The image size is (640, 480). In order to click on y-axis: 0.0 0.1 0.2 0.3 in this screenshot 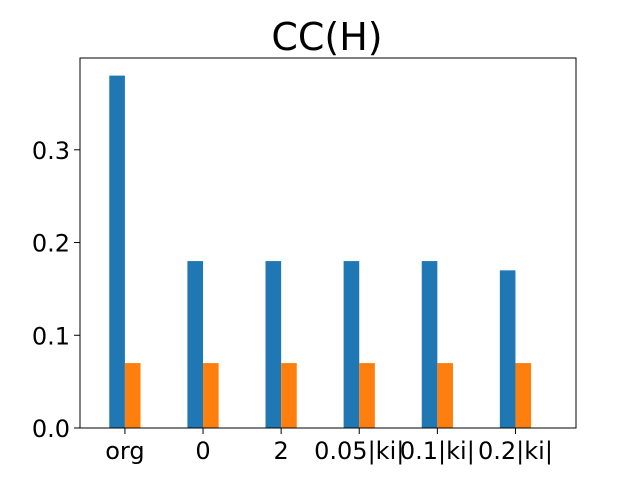, I will do `click(56, 290)`.